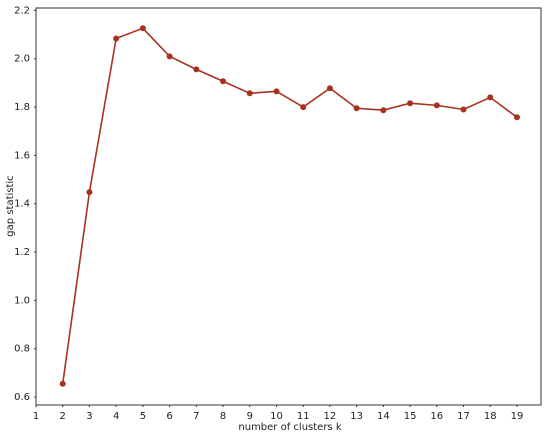  What do you see at coordinates (356, 416) in the screenshot?
I see `x-tick-label: 13` at bounding box center [356, 416].